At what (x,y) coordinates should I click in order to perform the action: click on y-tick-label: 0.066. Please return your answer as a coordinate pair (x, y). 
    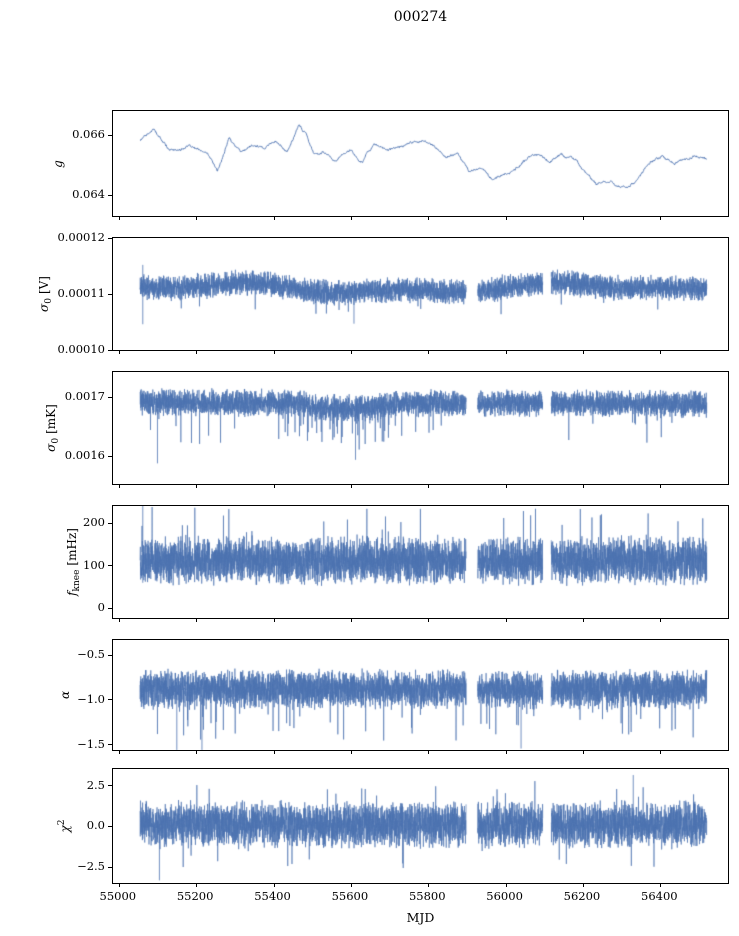
    Looking at the image, I should click on (88, 134).